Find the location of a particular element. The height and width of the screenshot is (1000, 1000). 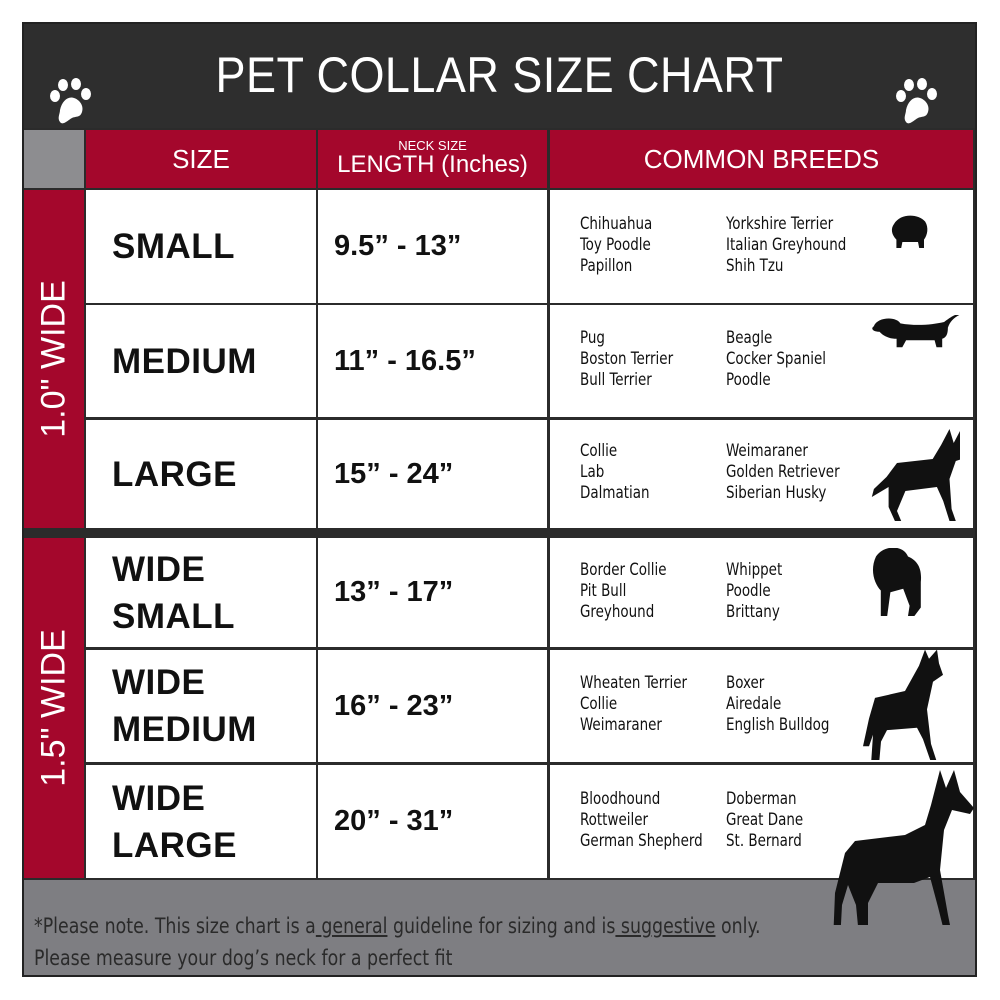

size-label-2: MEDIUM is located at coordinates (184, 729).